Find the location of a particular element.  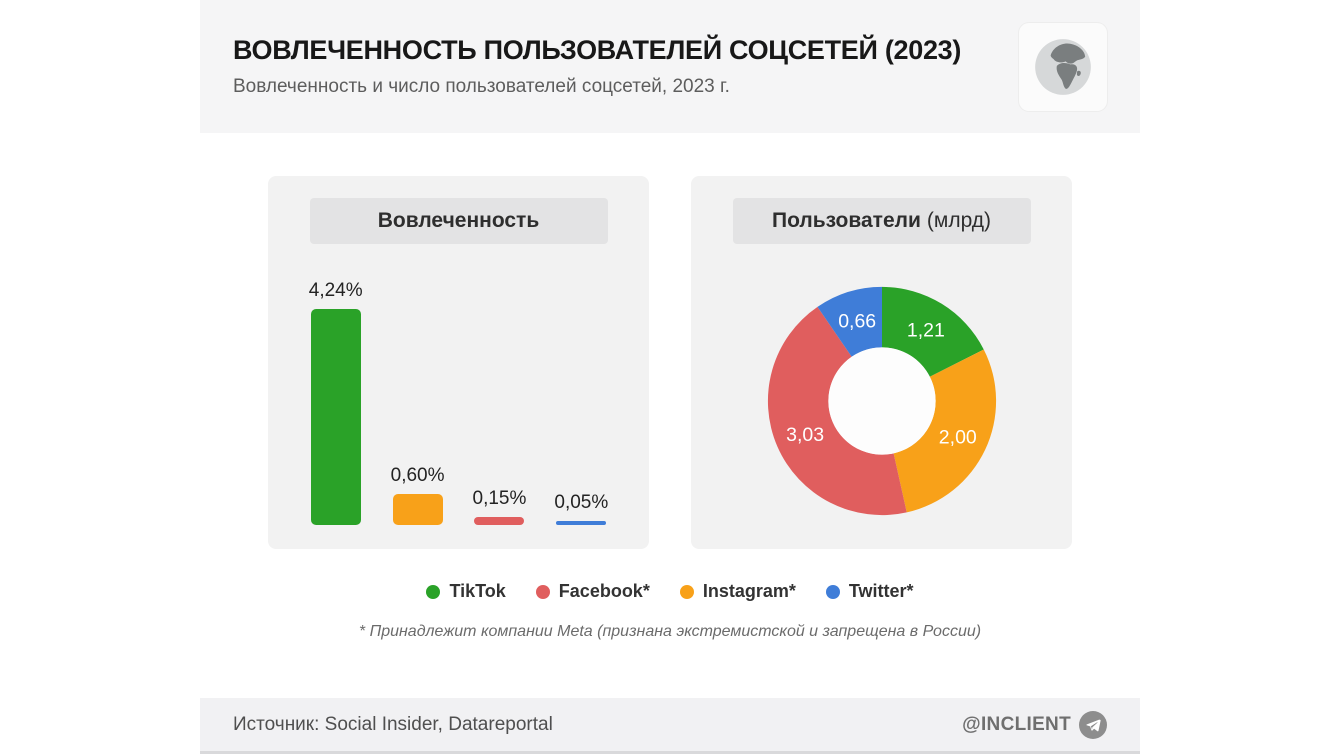

bar-value-label: 0,60% is located at coordinates (417, 475).